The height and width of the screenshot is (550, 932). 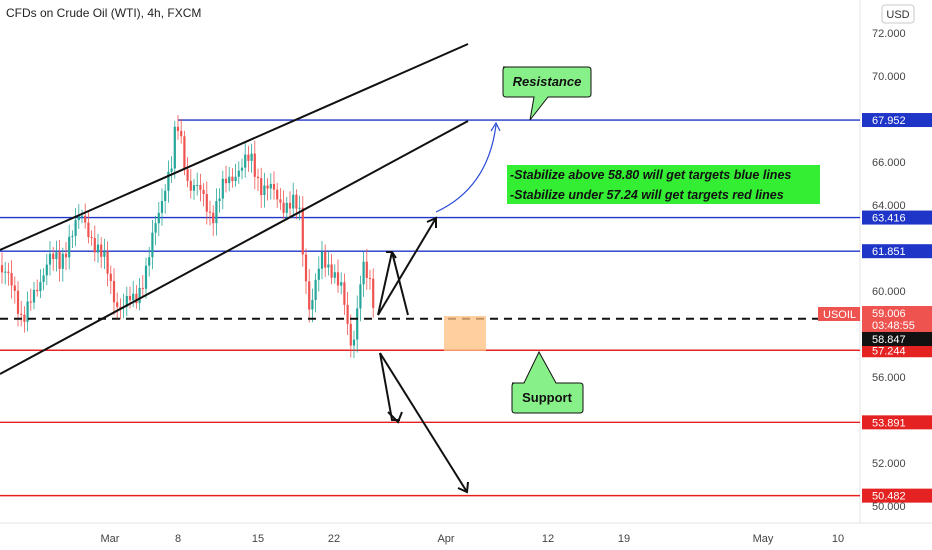 I want to click on current-price: 59.006, so click(x=889, y=314).